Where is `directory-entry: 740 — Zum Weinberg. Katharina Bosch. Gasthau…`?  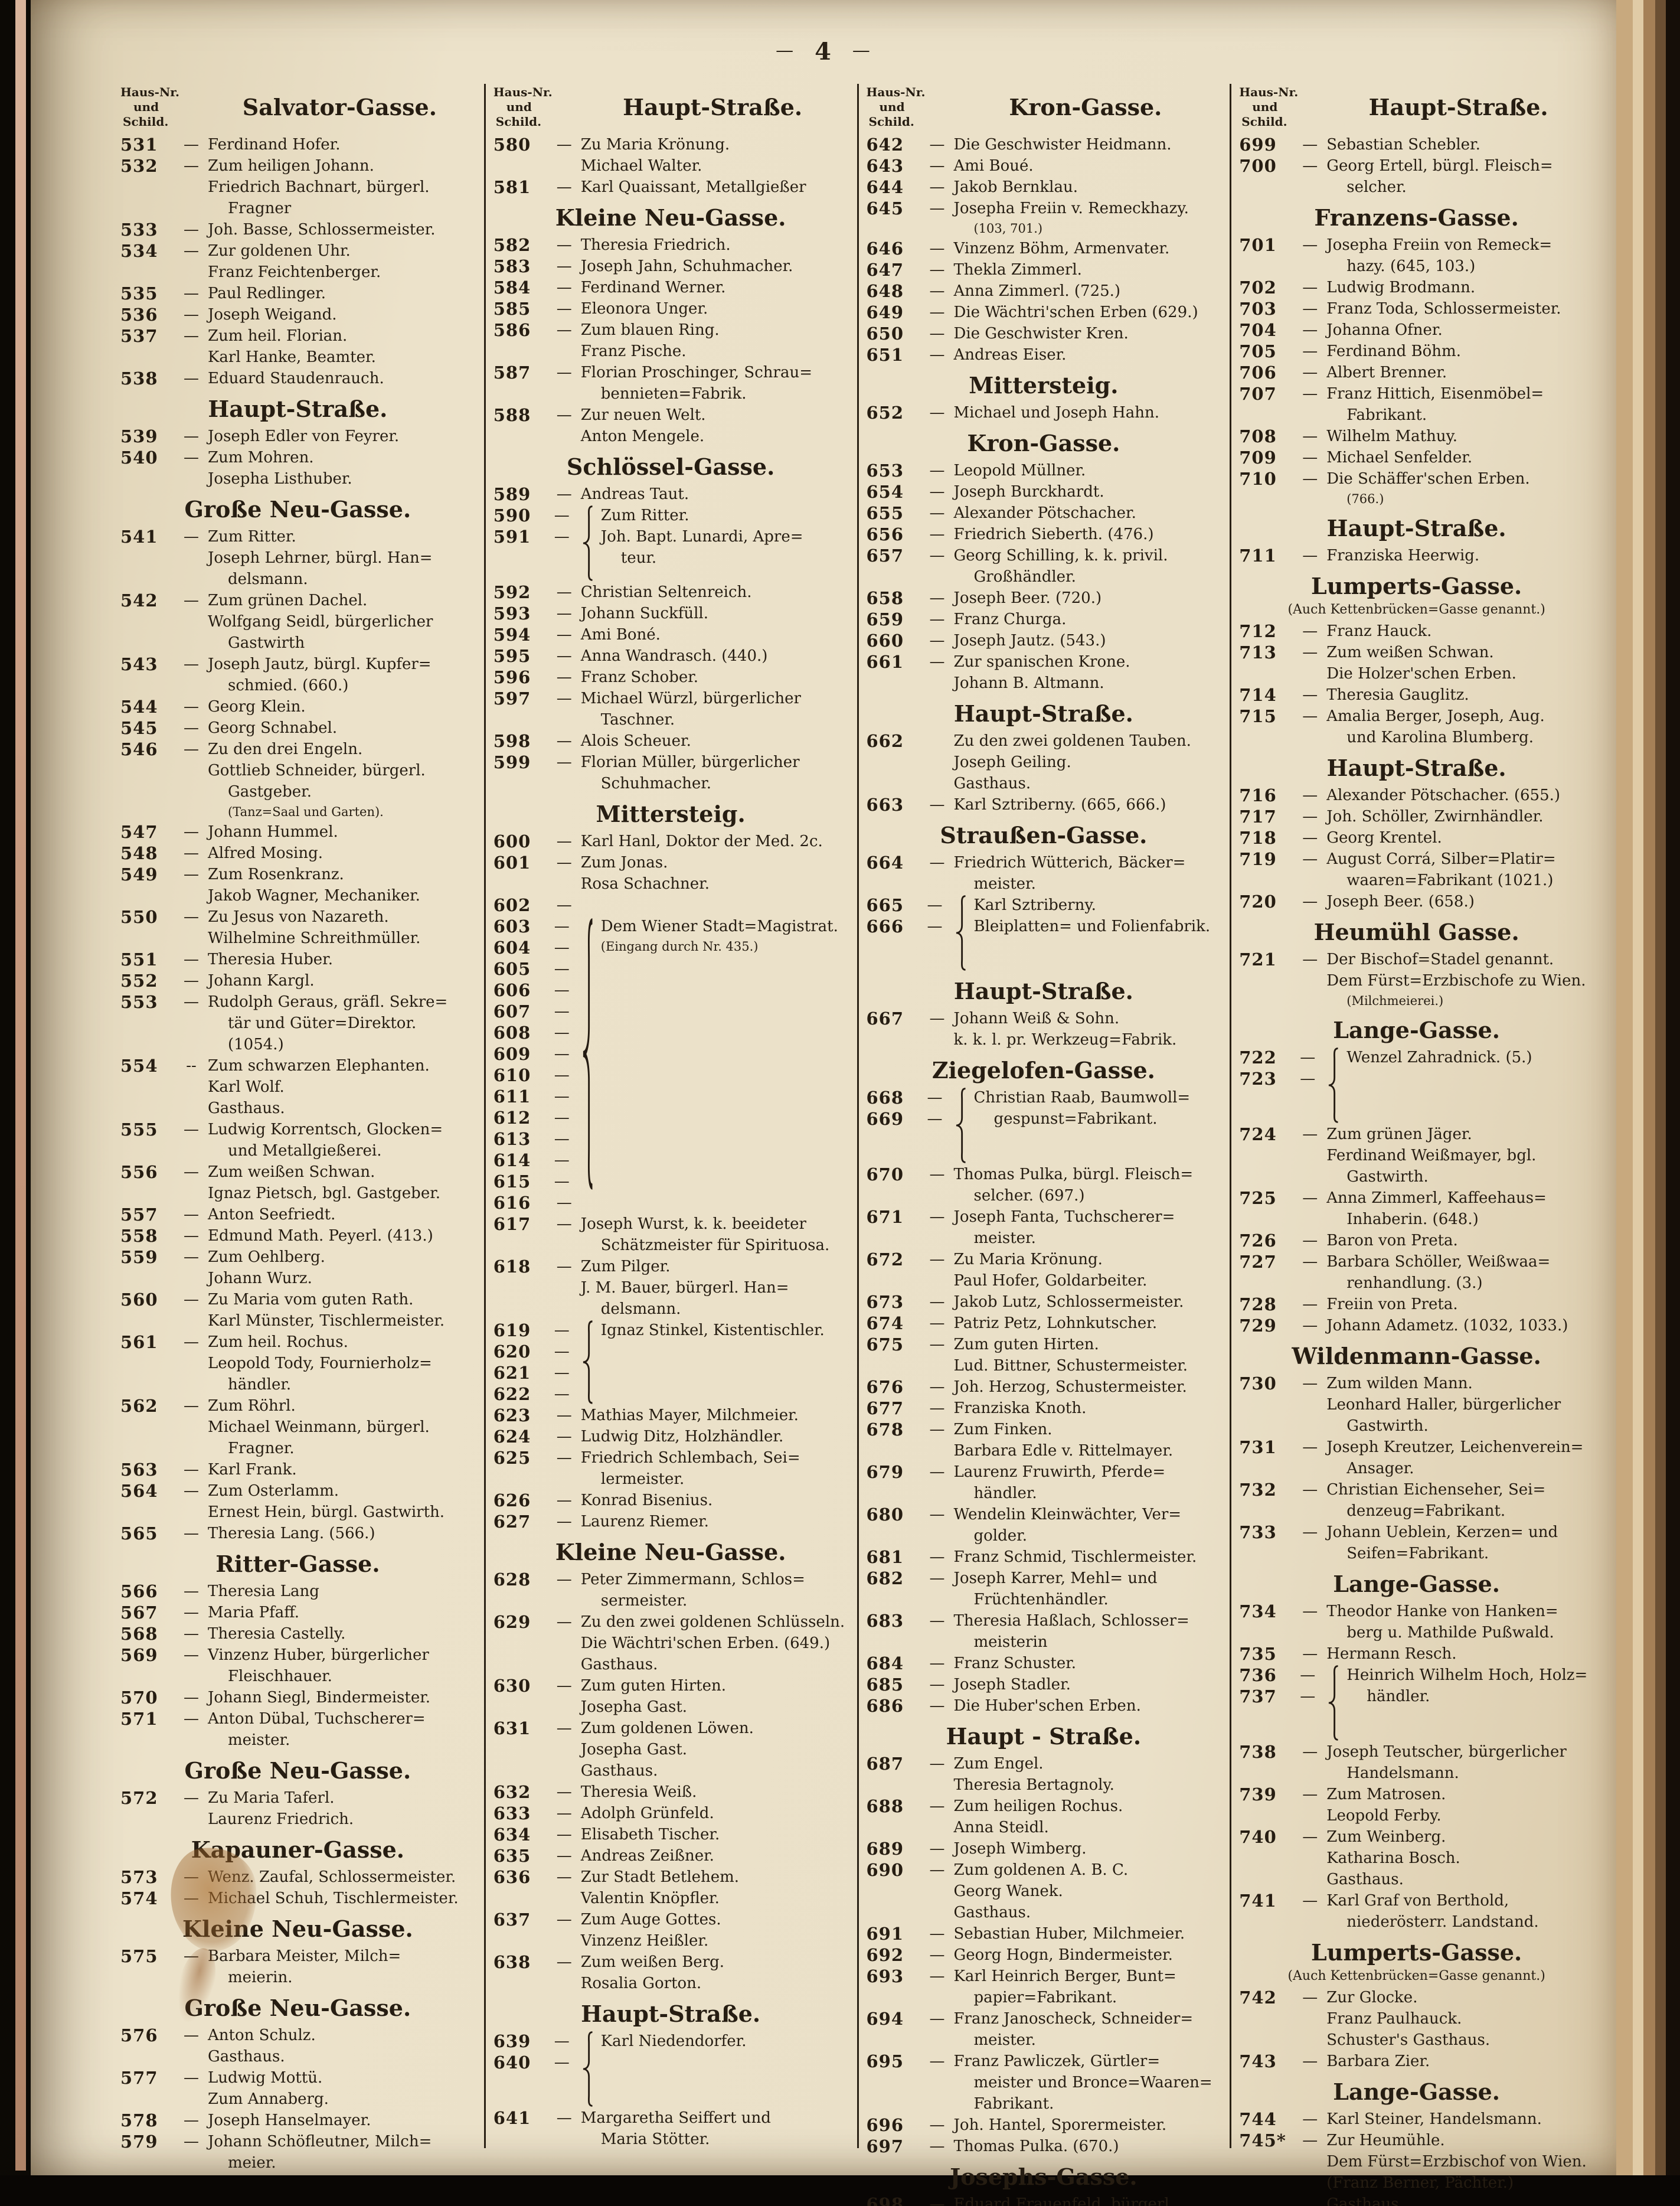
directory-entry: 740 — Zum Weinberg. Katharina Bosch. Gasthau… is located at coordinates (1417, 1858).